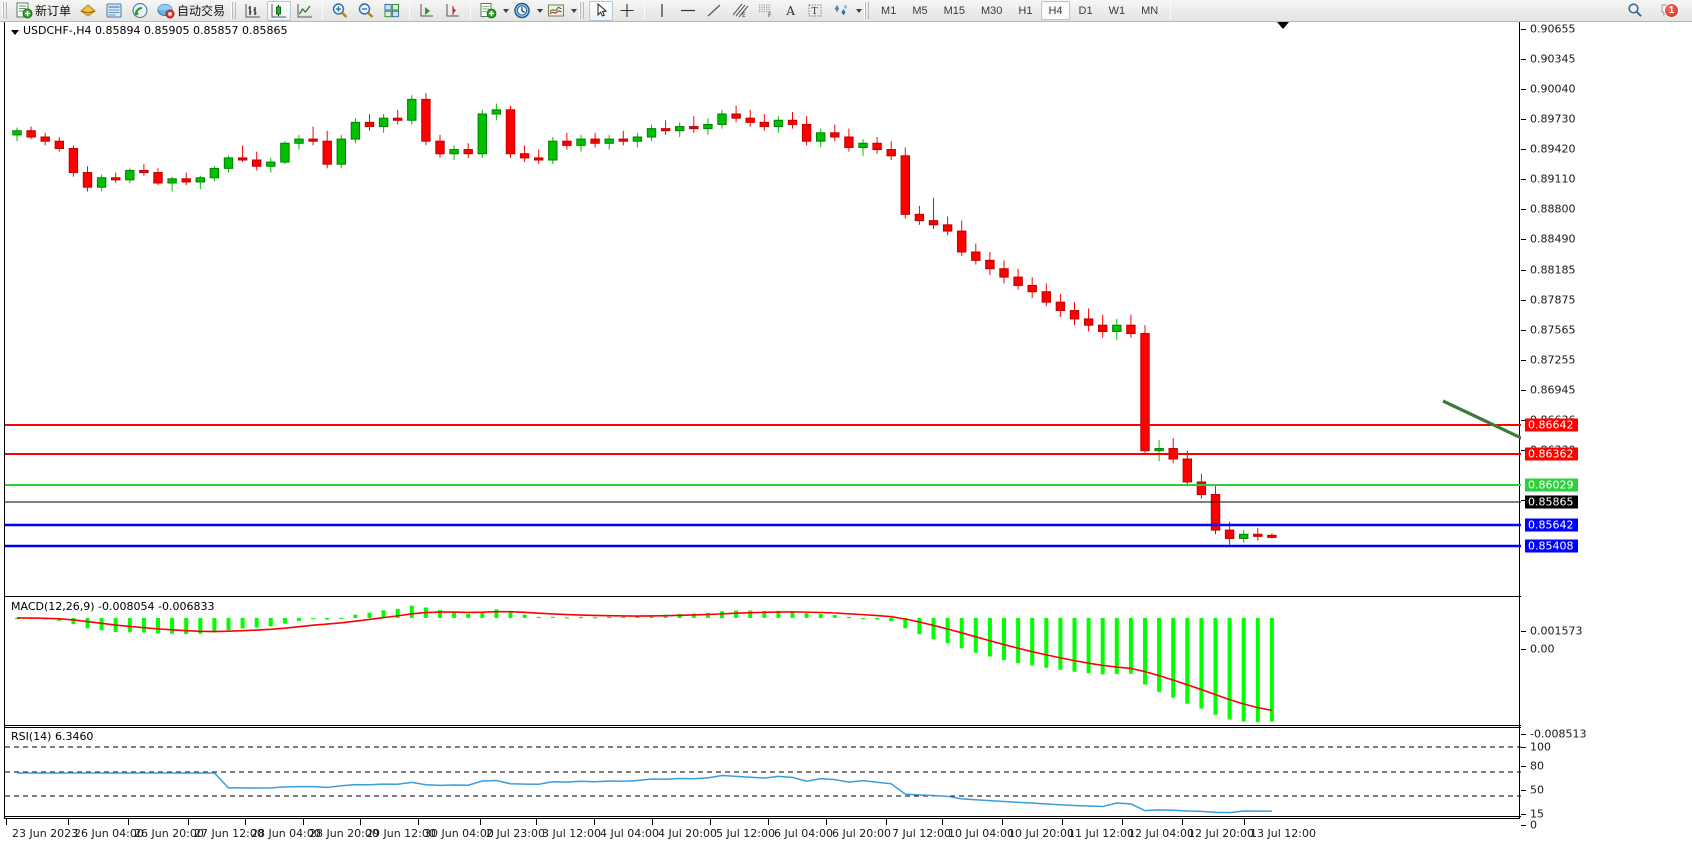 The image size is (1692, 846). Describe the element at coordinates (392, 11) in the screenshot. I see `tile-windows-button` at that location.